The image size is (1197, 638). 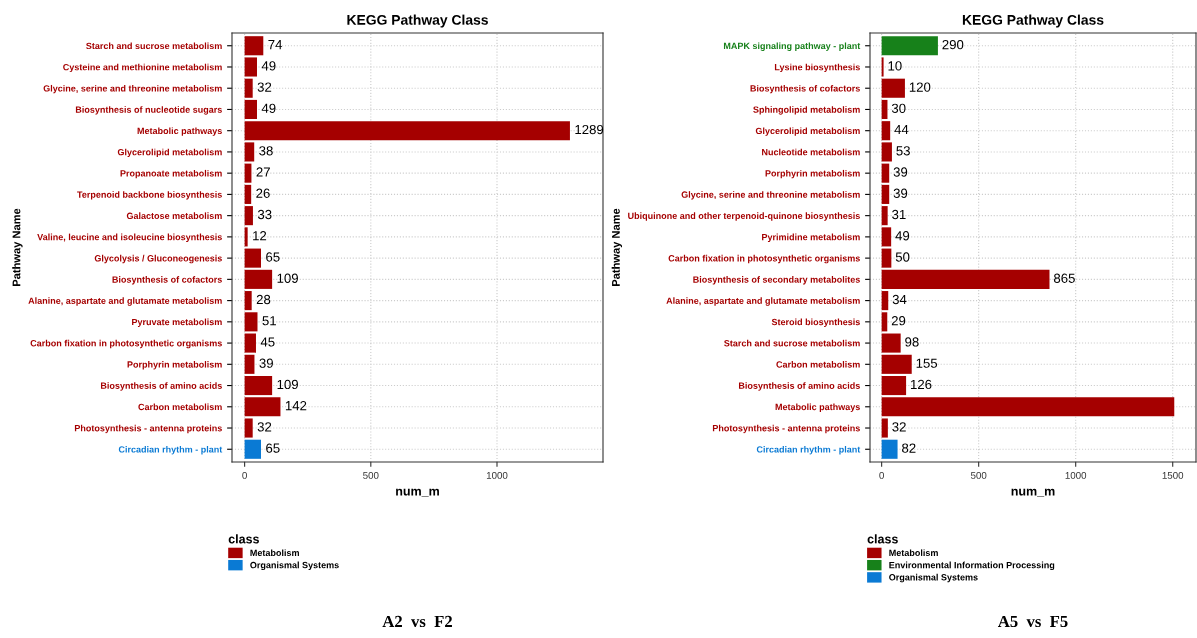 I want to click on legend-label: Environmental Information Processing, so click(x=972, y=566).